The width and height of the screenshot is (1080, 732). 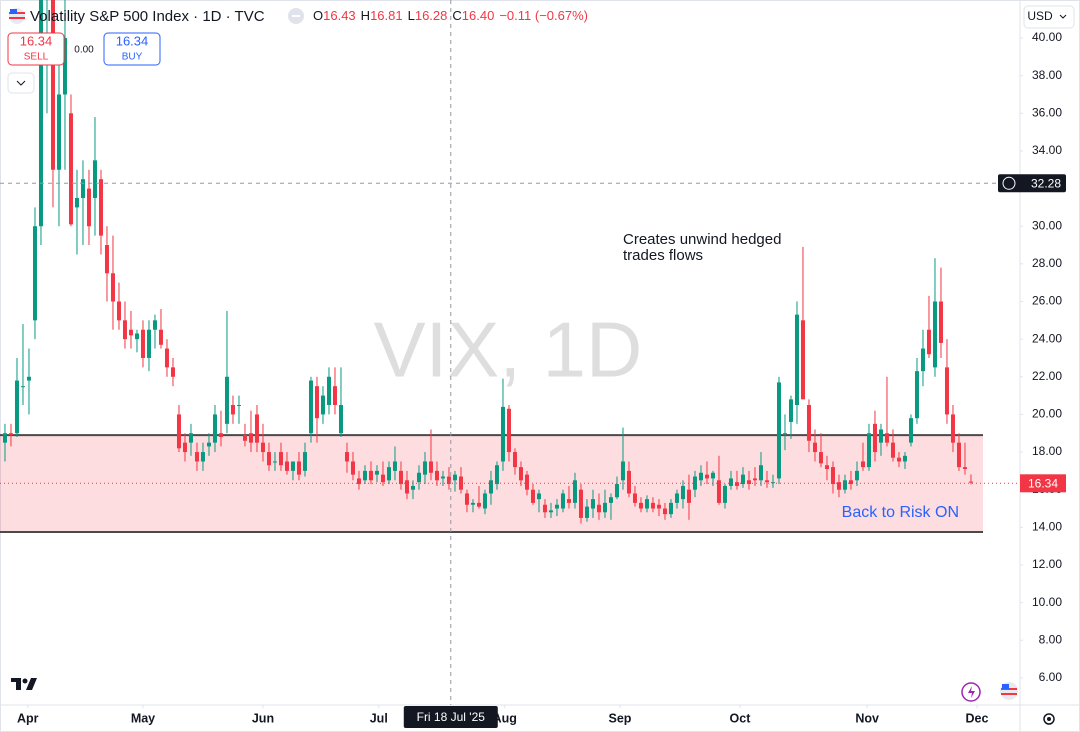 I want to click on y-tick-label: 28.00, so click(x=1047, y=263).